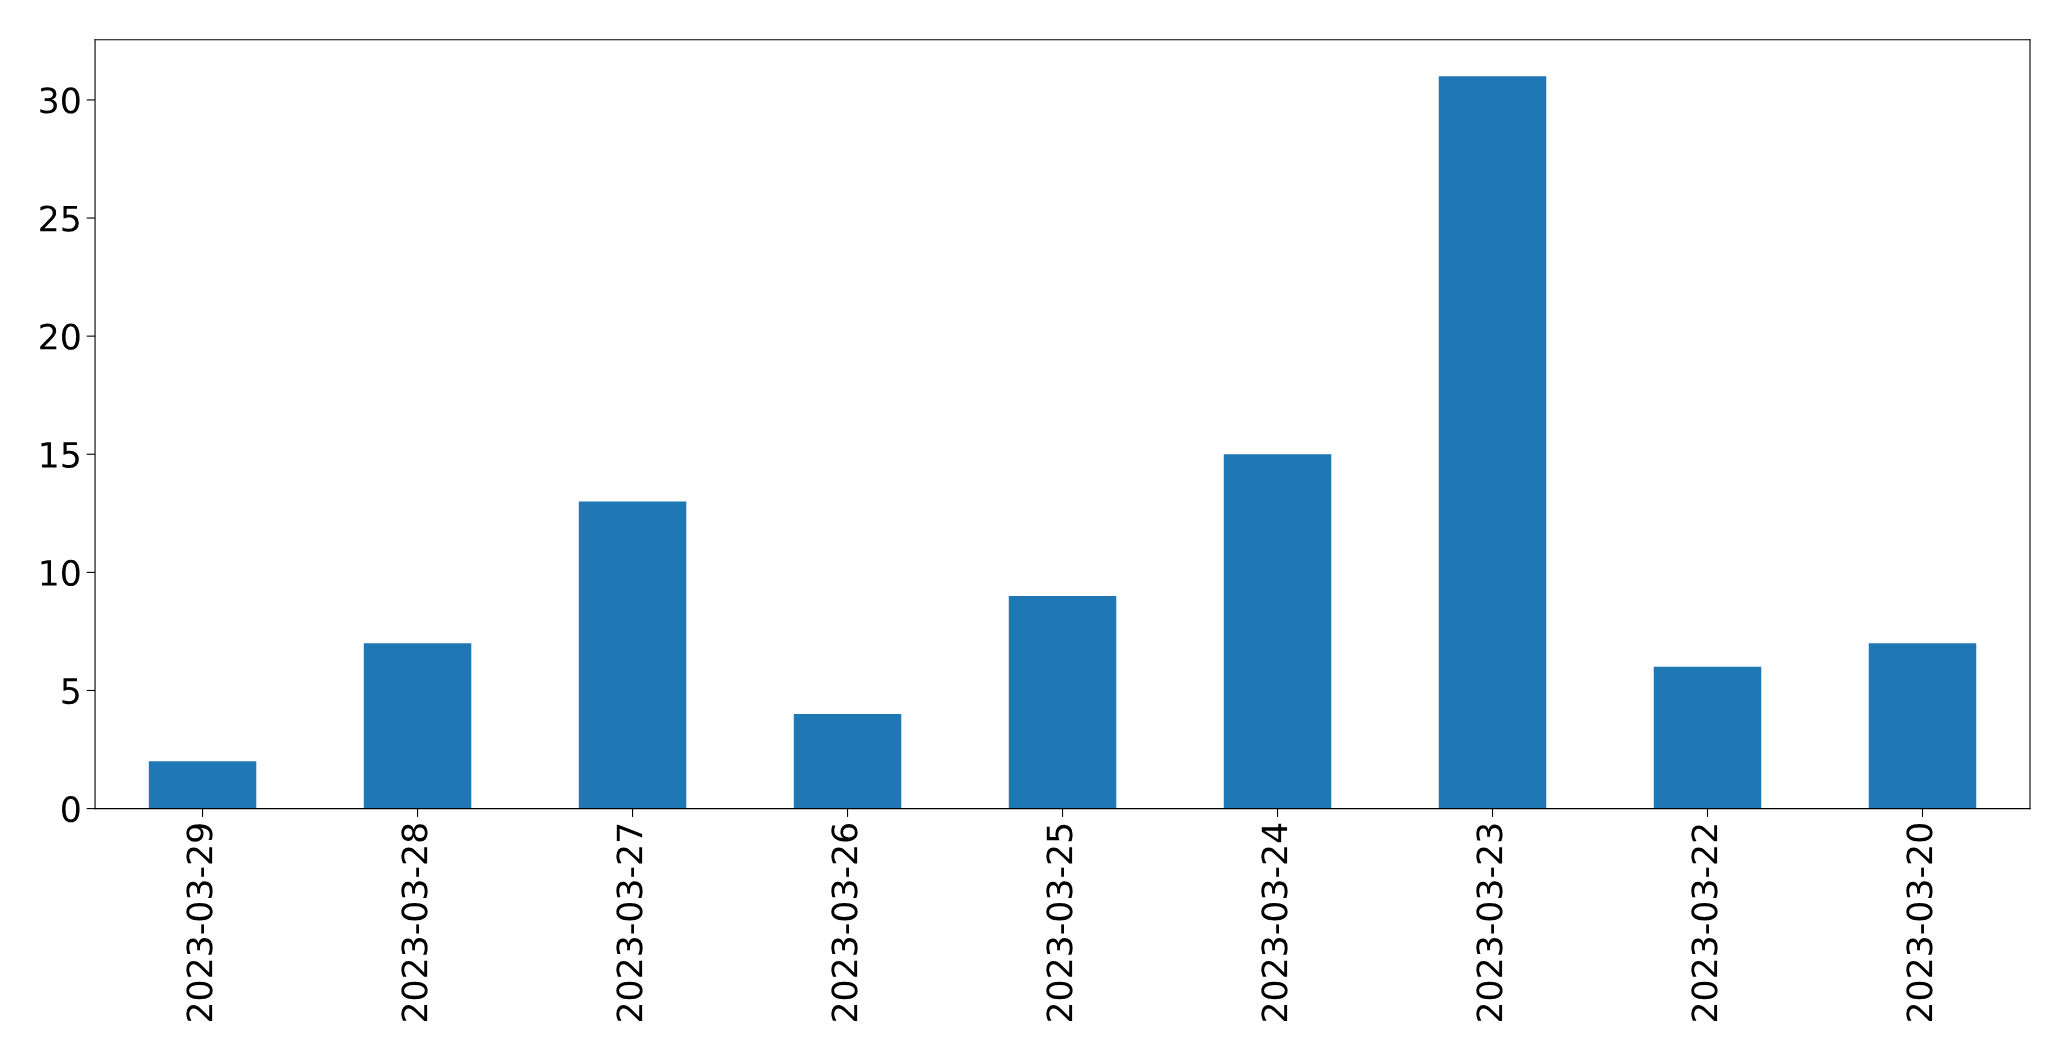 The image size is (2071, 1061). I want to click on y-tick-label: 5, so click(70, 691).